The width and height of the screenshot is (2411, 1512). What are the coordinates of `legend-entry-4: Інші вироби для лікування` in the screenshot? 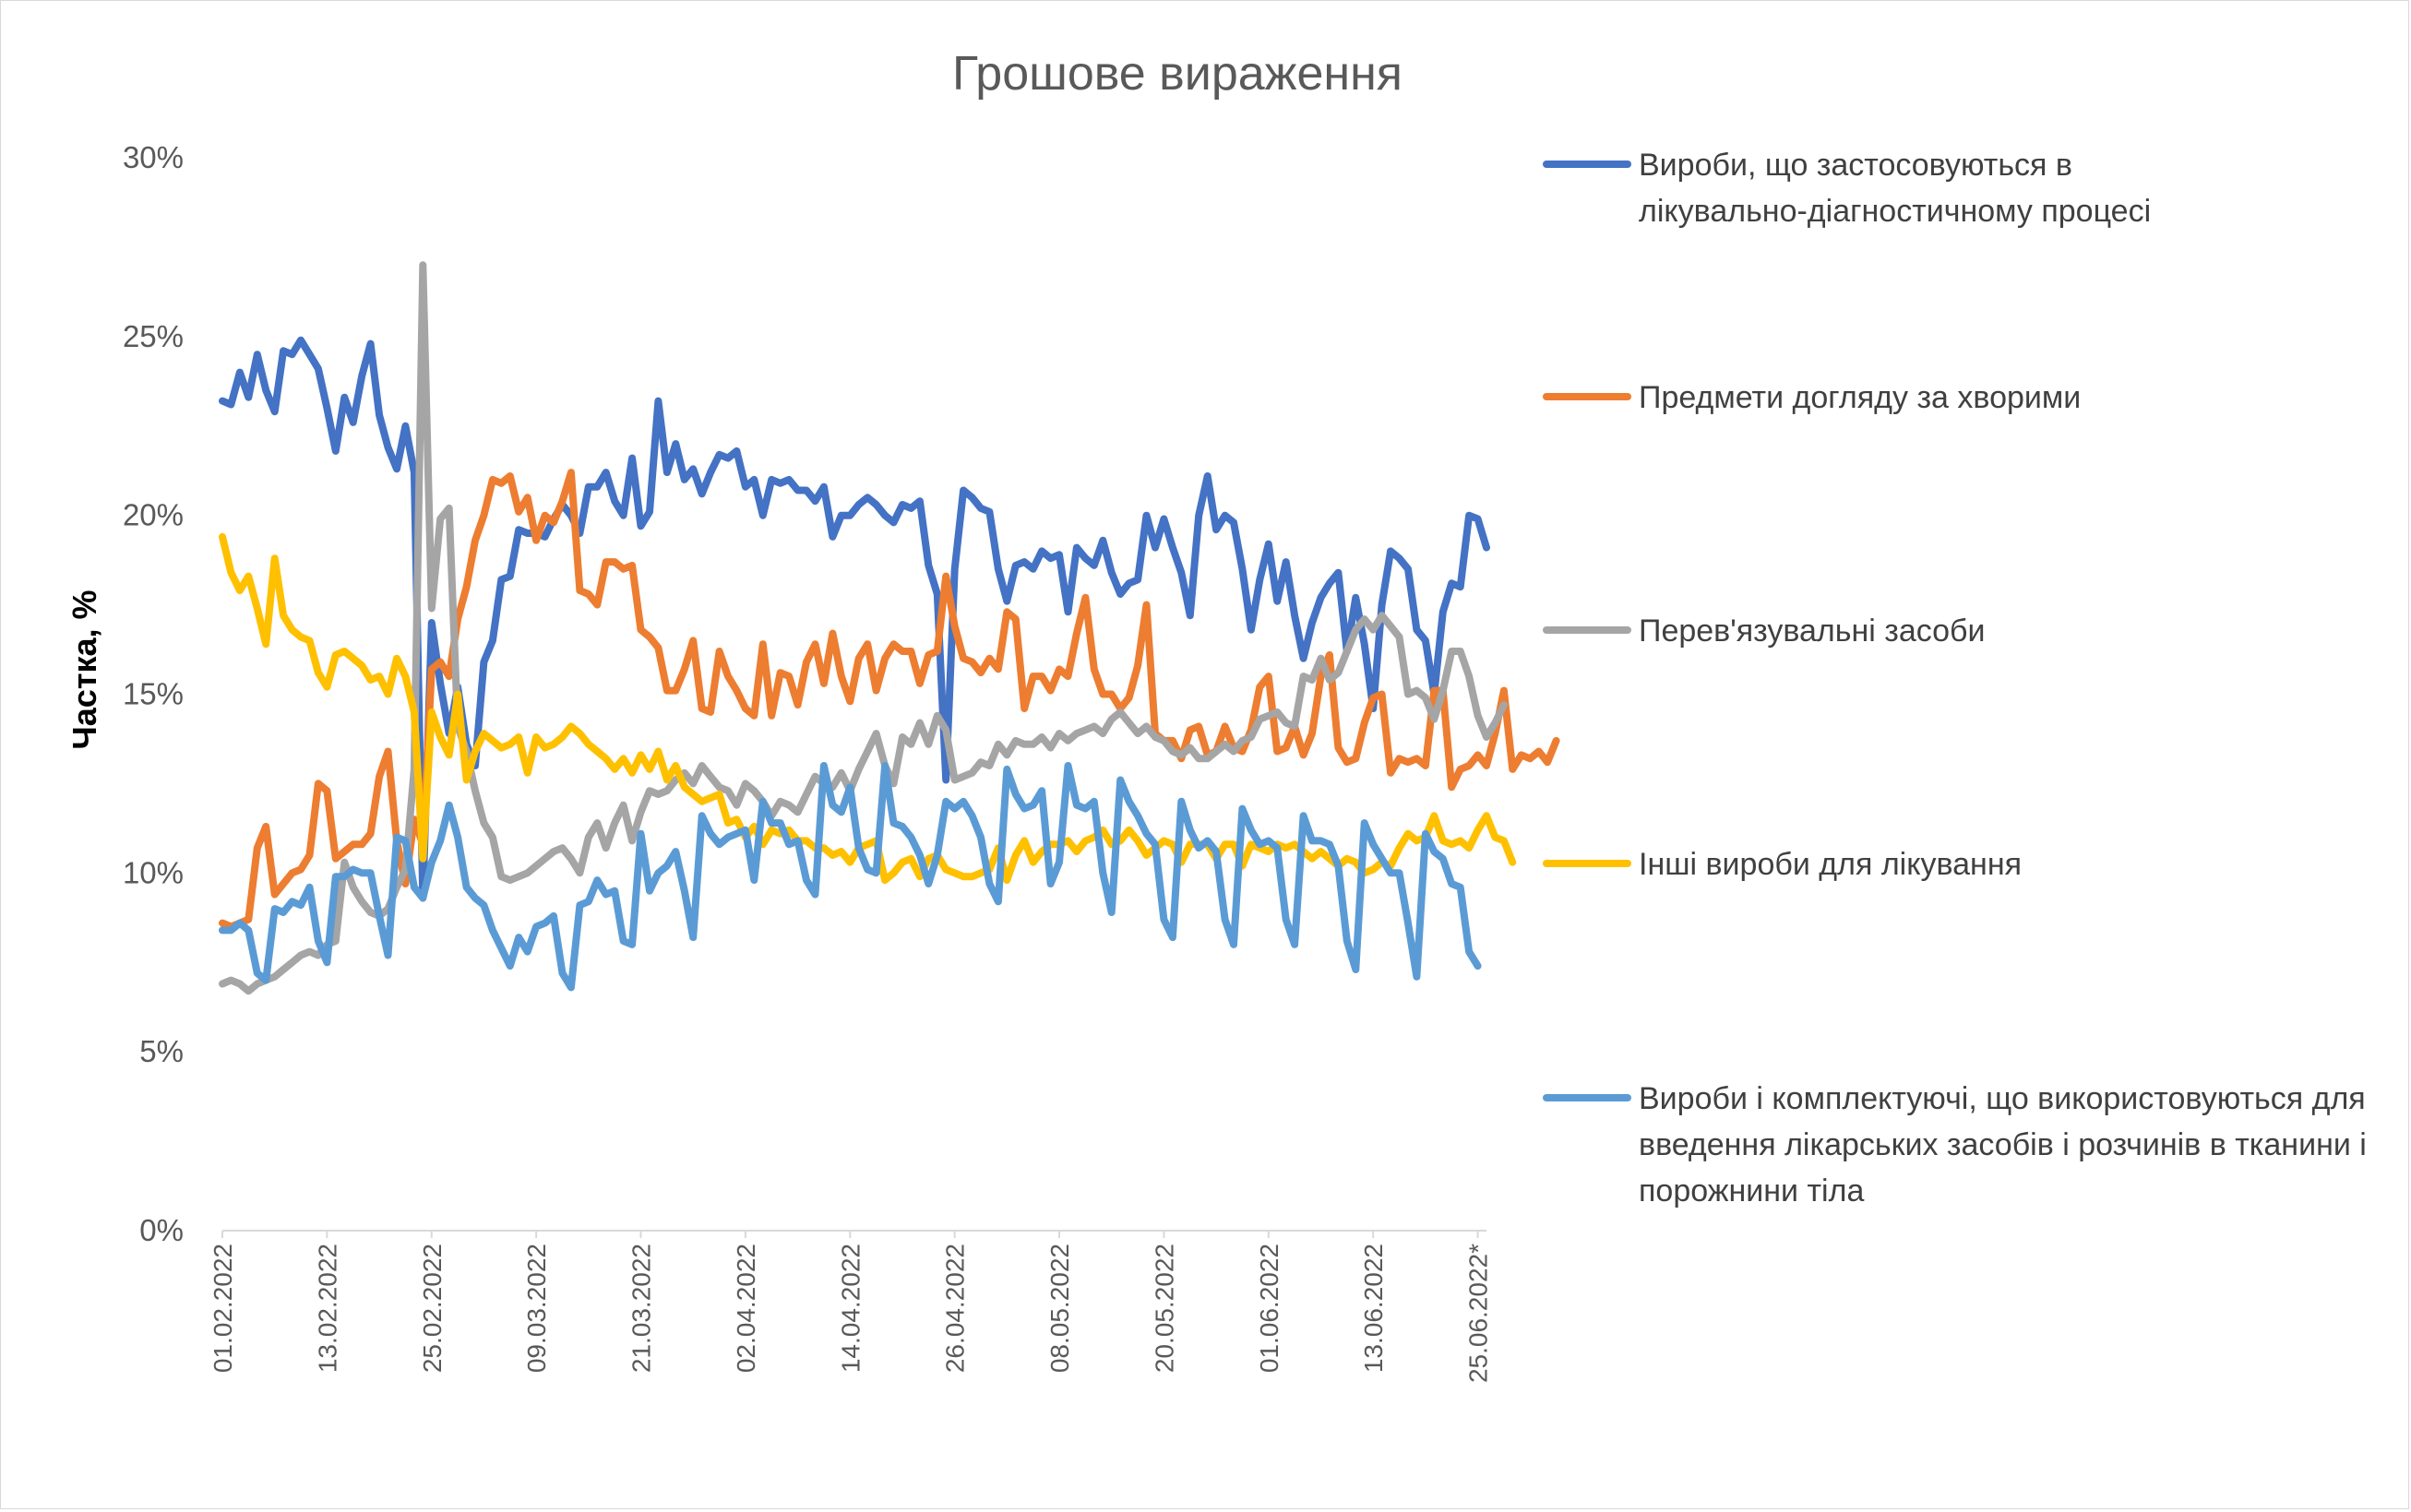 It's located at (1782, 864).